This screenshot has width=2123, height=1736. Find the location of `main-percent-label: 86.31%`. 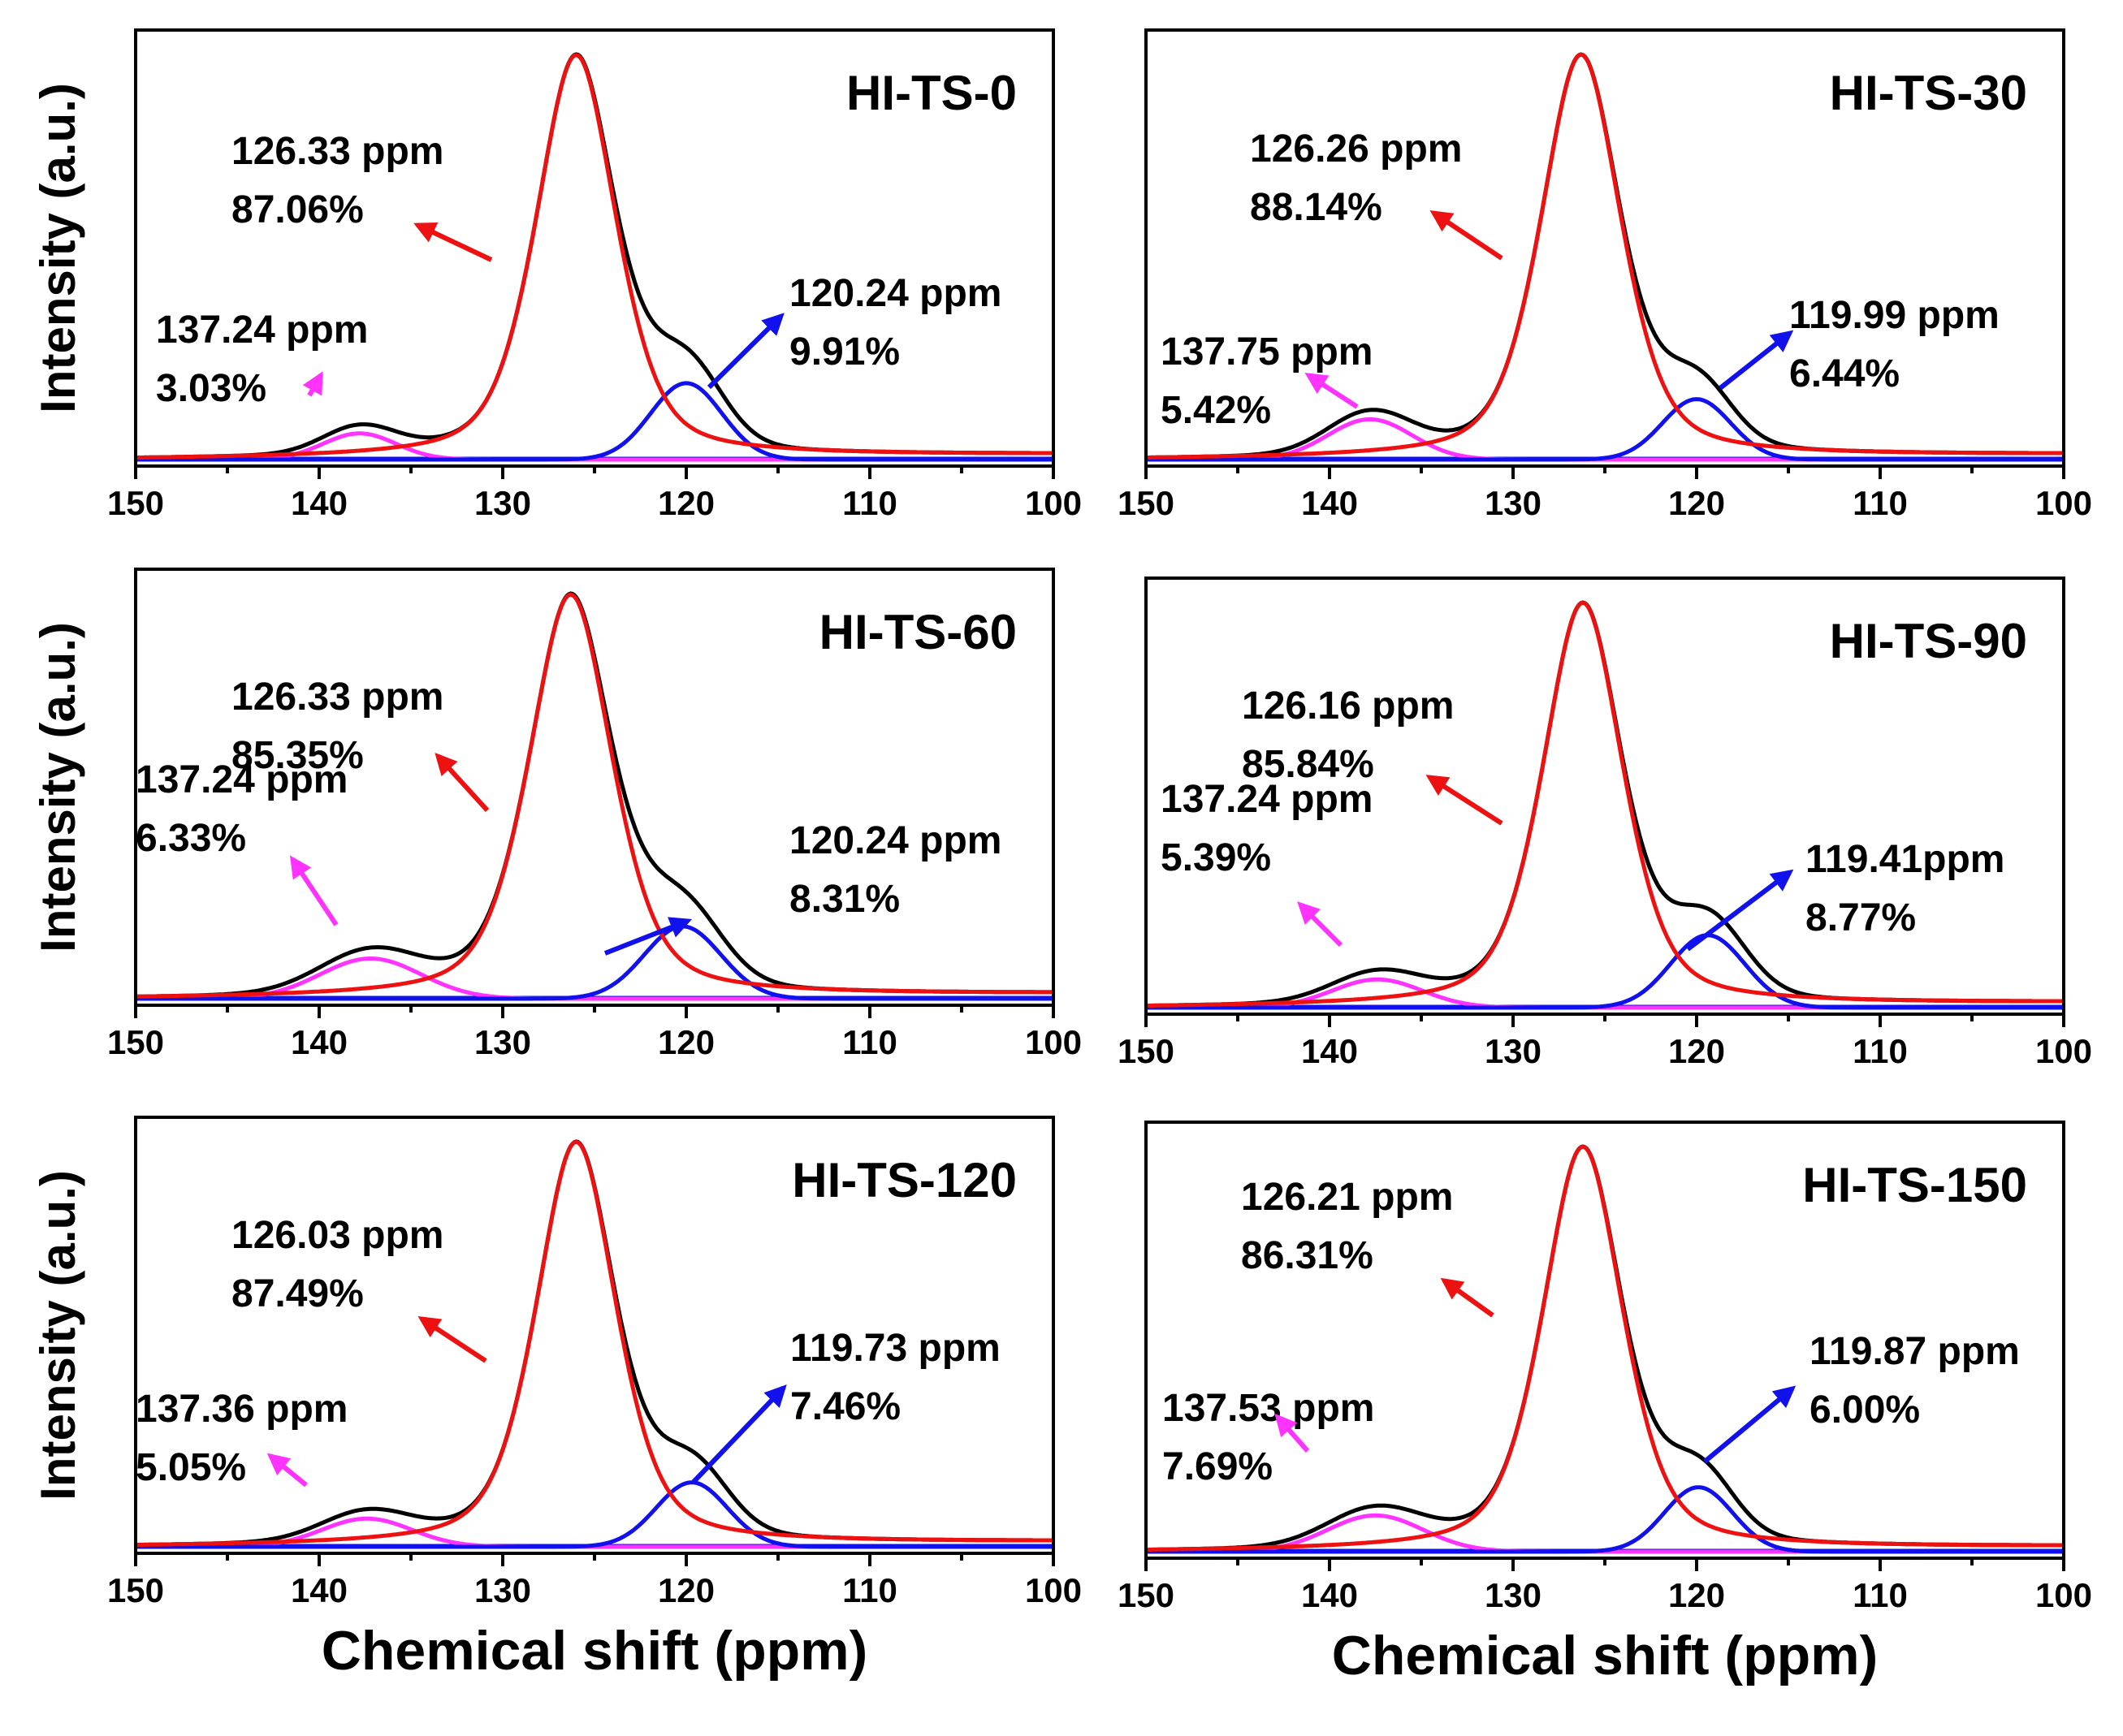

main-percent-label: 86.31% is located at coordinates (1307, 1255).